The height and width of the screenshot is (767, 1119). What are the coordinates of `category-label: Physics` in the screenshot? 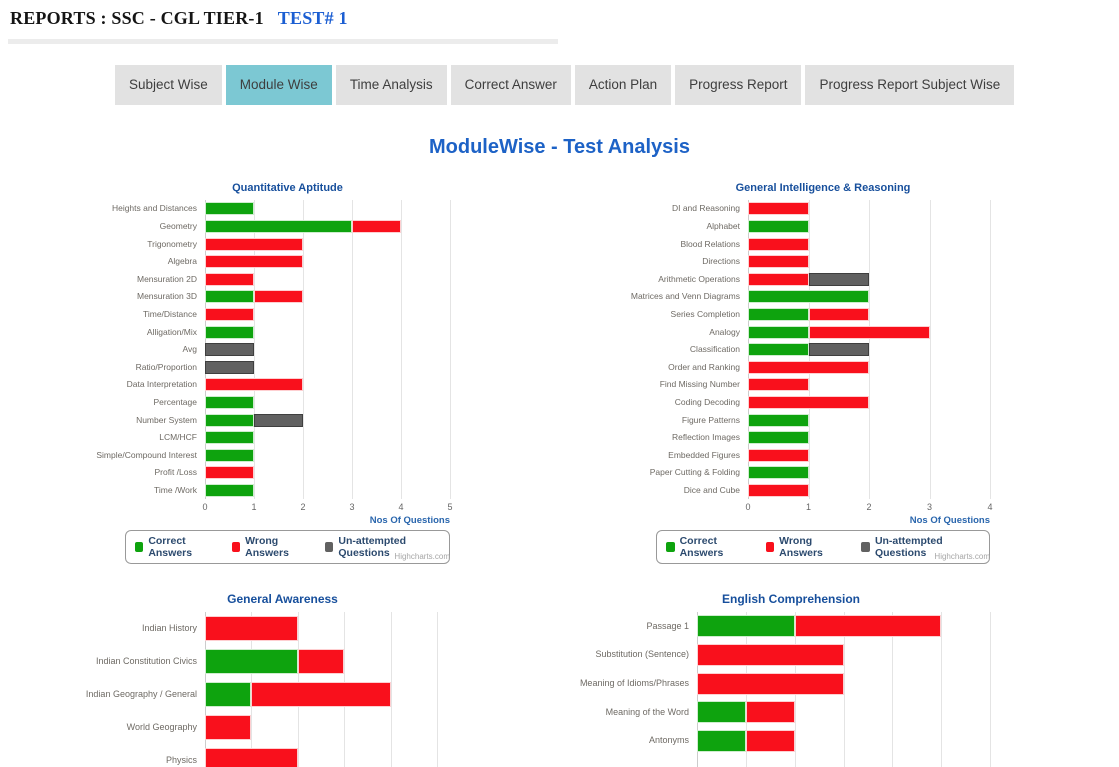 It's located at (181, 760).